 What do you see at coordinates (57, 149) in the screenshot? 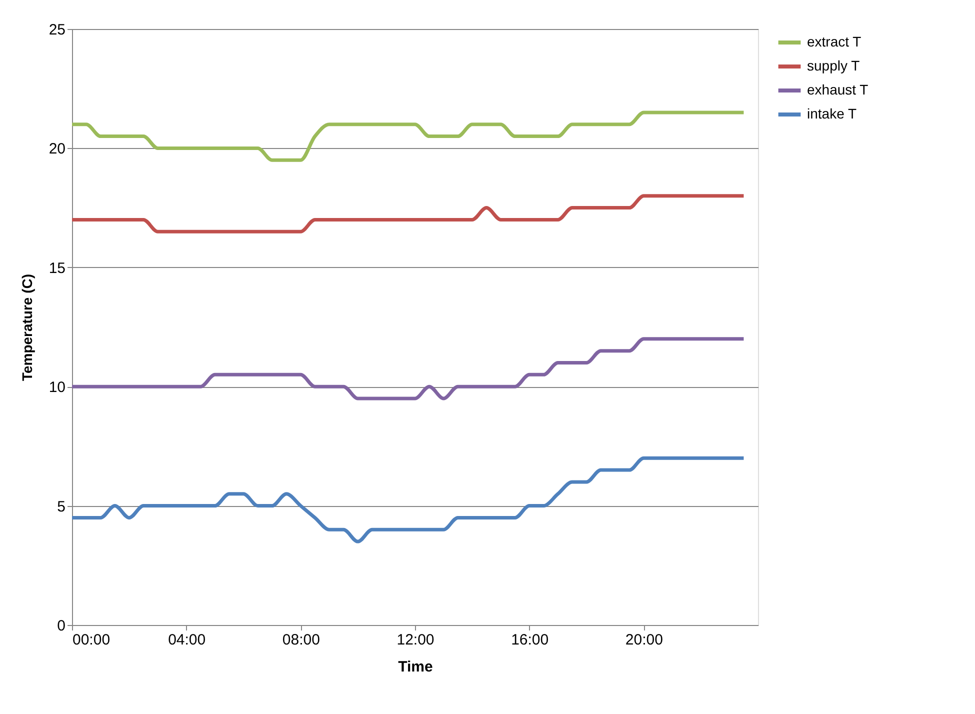
I see `y-tick-label: 20` at bounding box center [57, 149].